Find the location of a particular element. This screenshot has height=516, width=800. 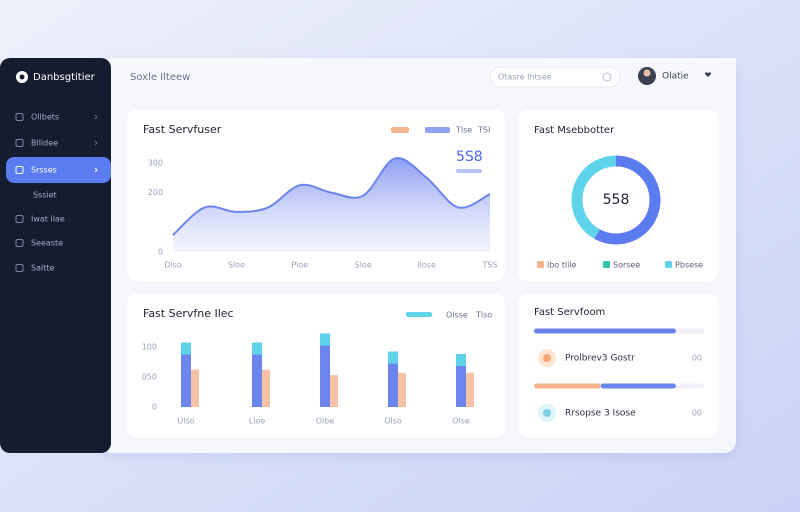

brand: Danbsgtitier is located at coordinates (64, 77).